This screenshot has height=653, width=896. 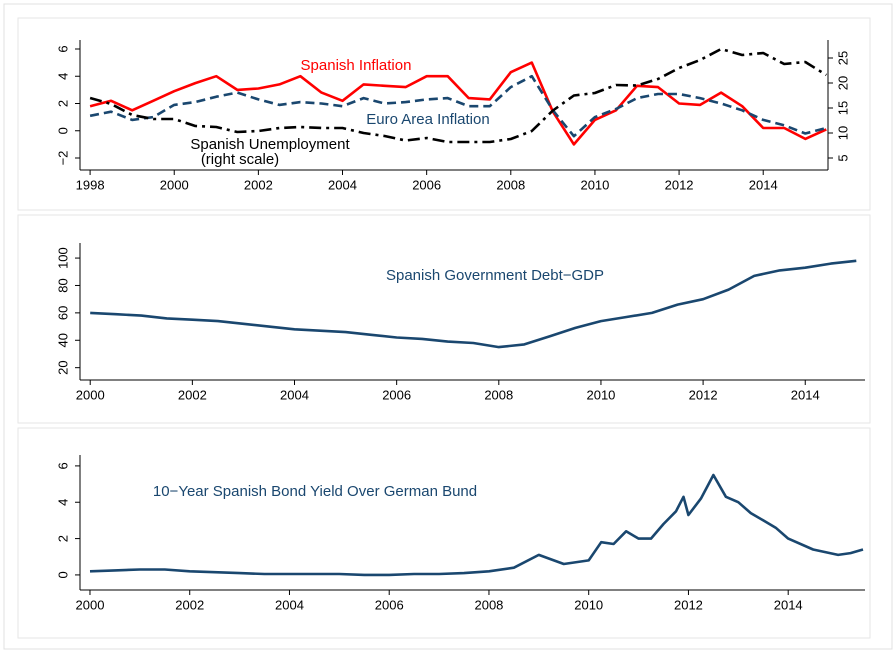 What do you see at coordinates (842, 83) in the screenshot?
I see `y2-tick-label: 20` at bounding box center [842, 83].